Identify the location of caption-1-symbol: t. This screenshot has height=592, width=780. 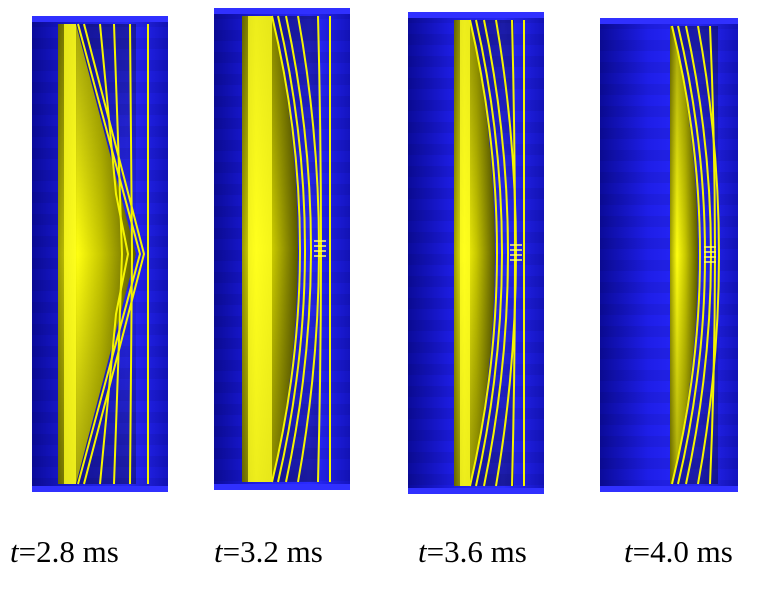
(14, 551).